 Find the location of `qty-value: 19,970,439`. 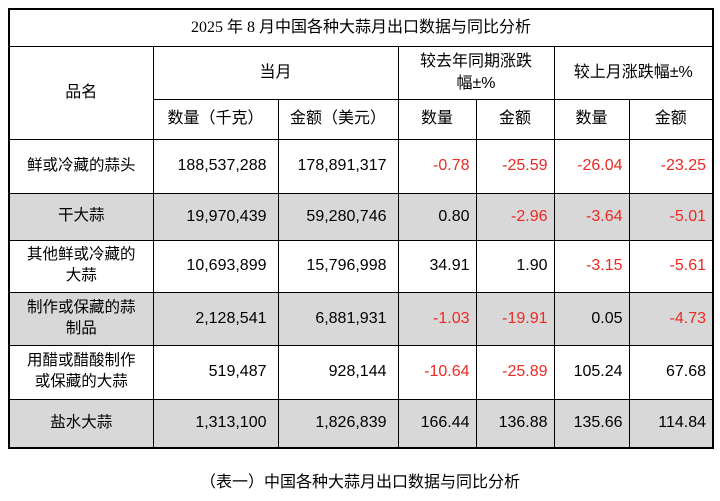

qty-value: 19,970,439 is located at coordinates (215, 216).